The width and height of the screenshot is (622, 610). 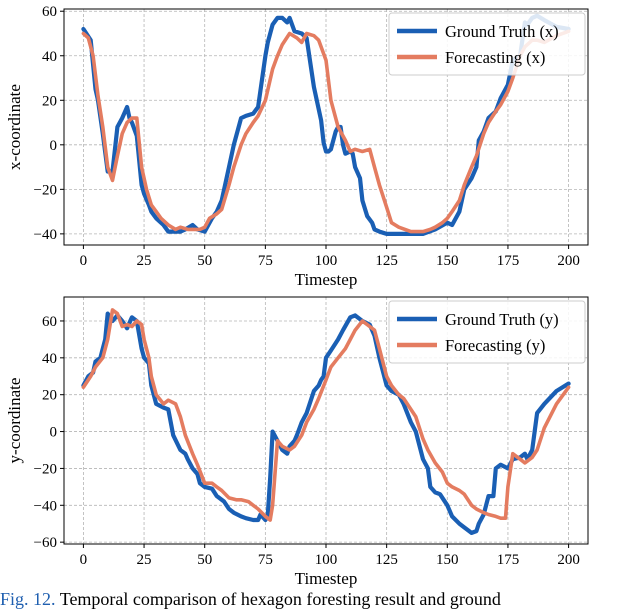 I want to click on x-xtick-label: 175, so click(x=508, y=261).